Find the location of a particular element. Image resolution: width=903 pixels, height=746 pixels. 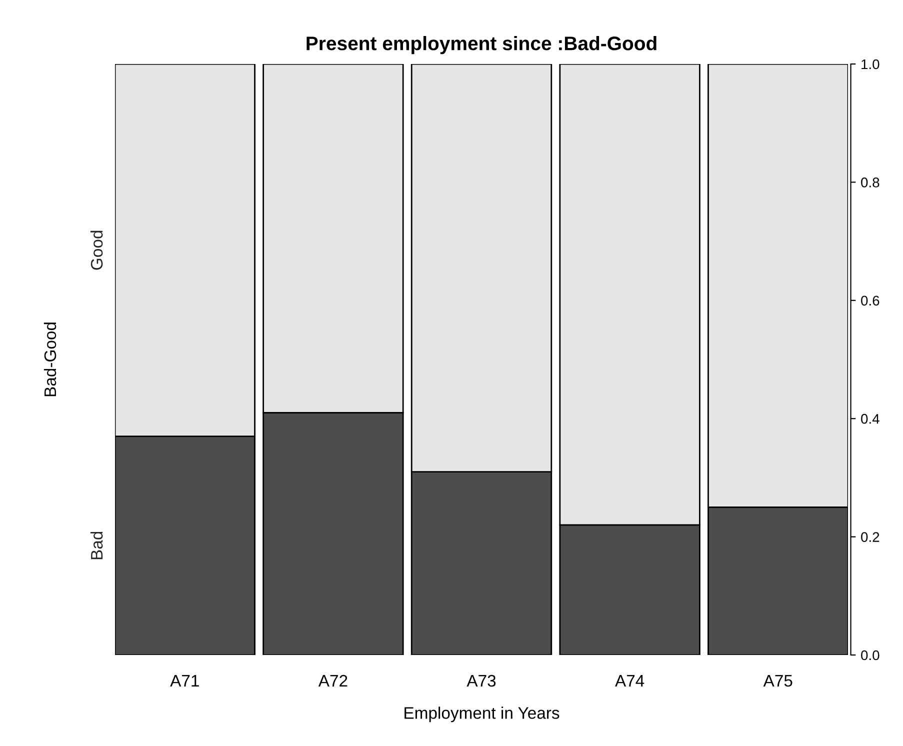

text: Good is located at coordinates (96, 250).